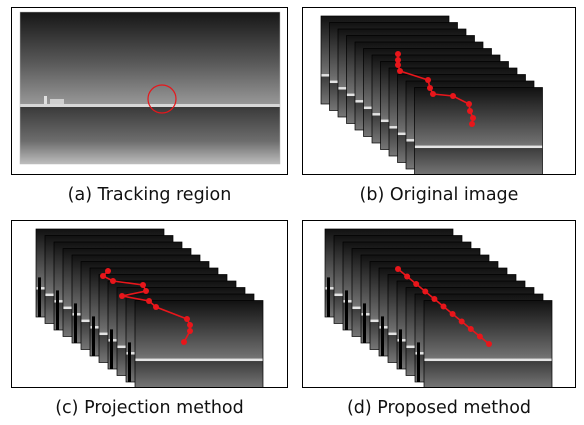 This screenshot has width=584, height=425. I want to click on projection-method-stack, so click(149, 307).